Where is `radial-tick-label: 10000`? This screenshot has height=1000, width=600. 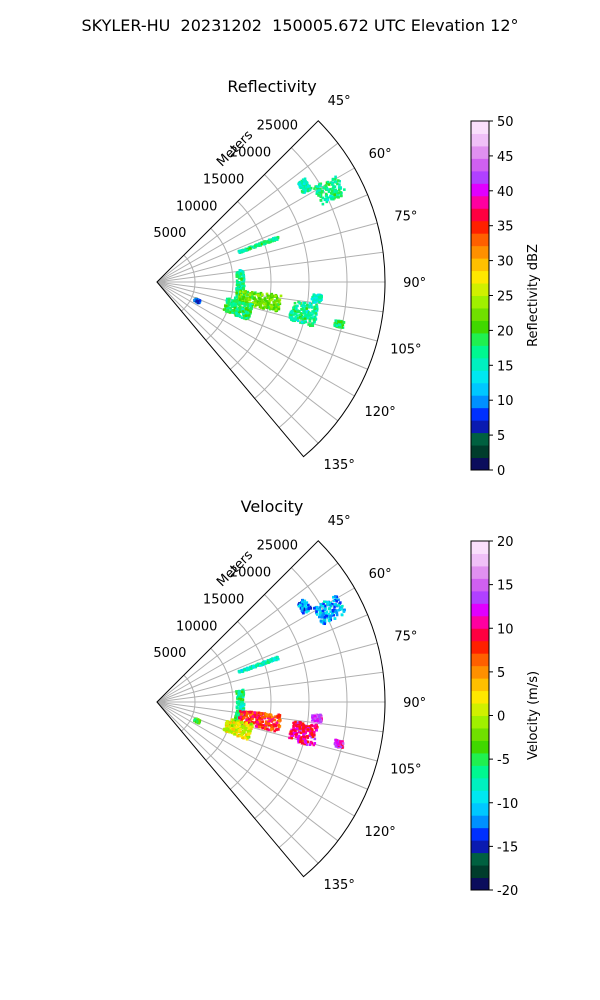
radial-tick-label: 10000 is located at coordinates (196, 626).